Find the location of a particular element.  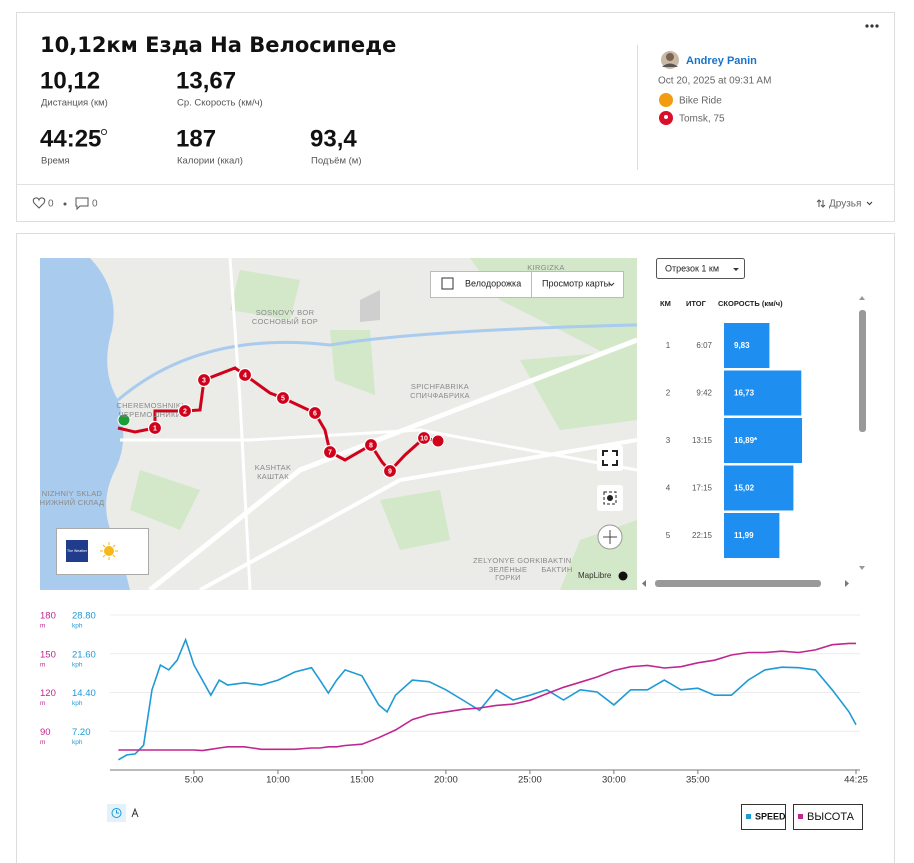

info-icon is located at coordinates (623, 576).